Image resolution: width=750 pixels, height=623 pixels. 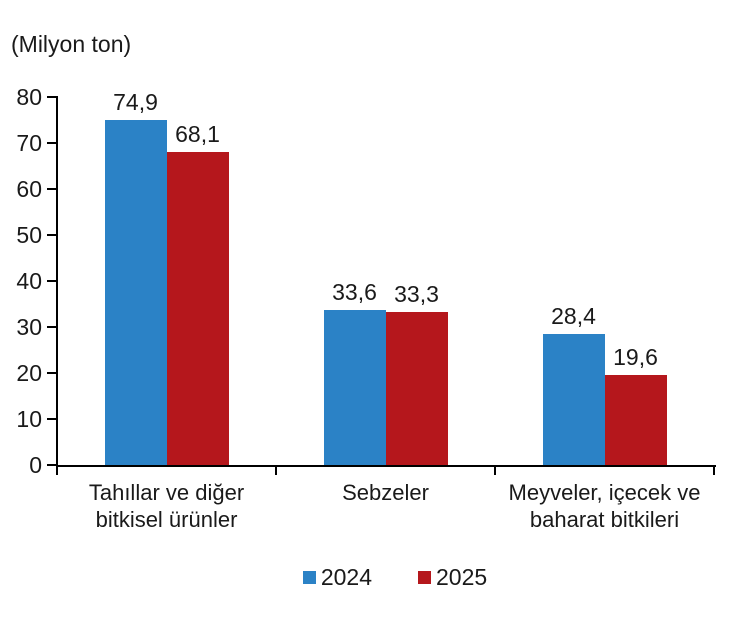 I want to click on bar-value-label-2024-0: 74,9, so click(x=135, y=102).